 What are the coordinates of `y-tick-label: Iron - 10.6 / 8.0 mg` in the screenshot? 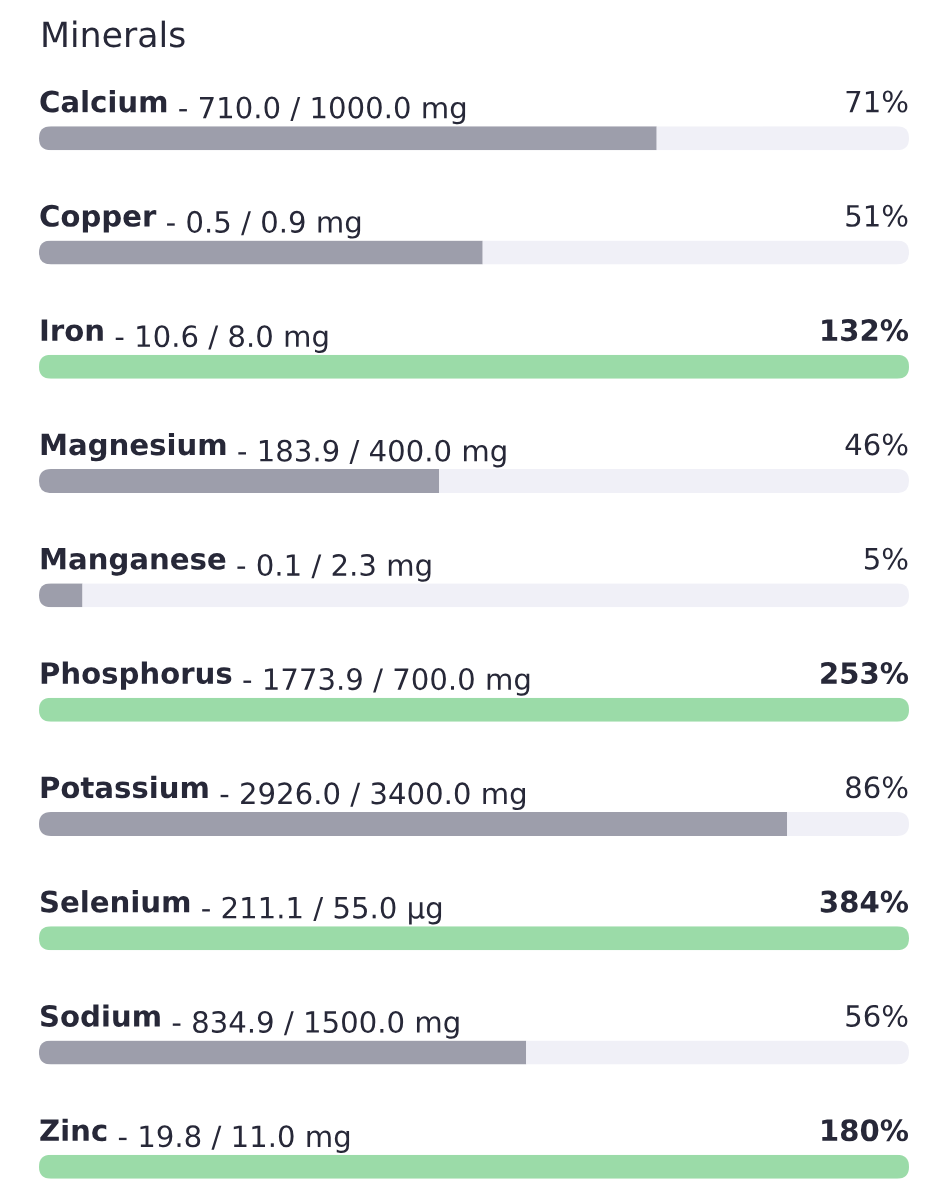 It's located at (184, 336).